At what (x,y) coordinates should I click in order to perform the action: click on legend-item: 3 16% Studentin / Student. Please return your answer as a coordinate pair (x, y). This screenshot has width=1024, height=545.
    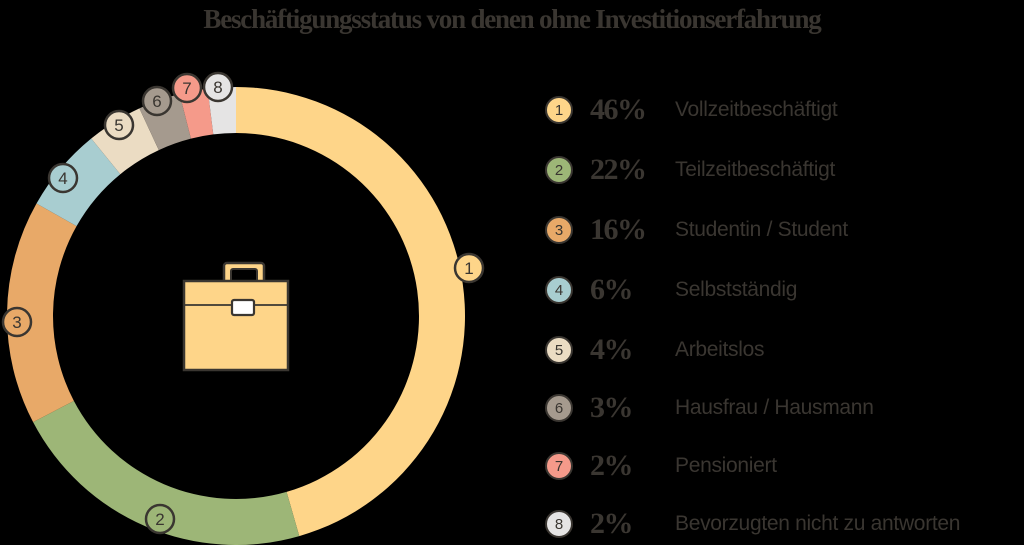
    Looking at the image, I should click on (696, 230).